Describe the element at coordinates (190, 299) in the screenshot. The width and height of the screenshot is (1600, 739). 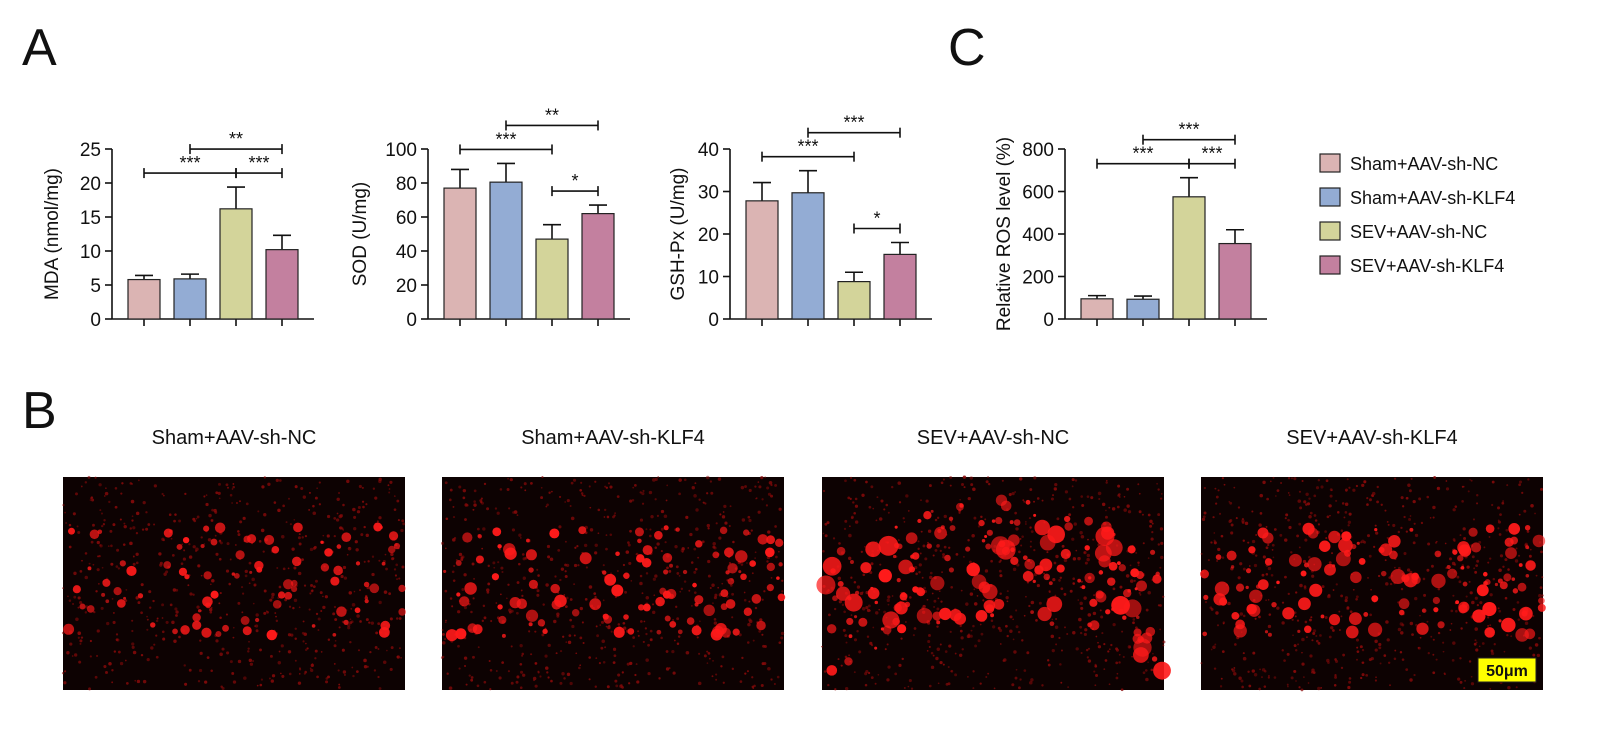
I see `bar` at that location.